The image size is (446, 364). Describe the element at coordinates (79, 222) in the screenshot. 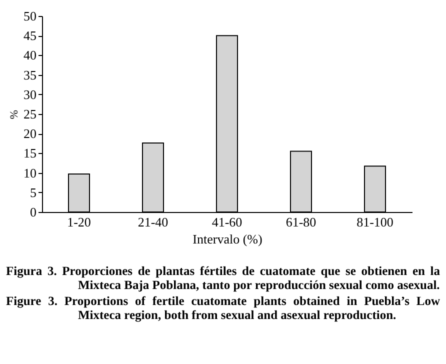

I see `x-tick-label: 1-20` at that location.